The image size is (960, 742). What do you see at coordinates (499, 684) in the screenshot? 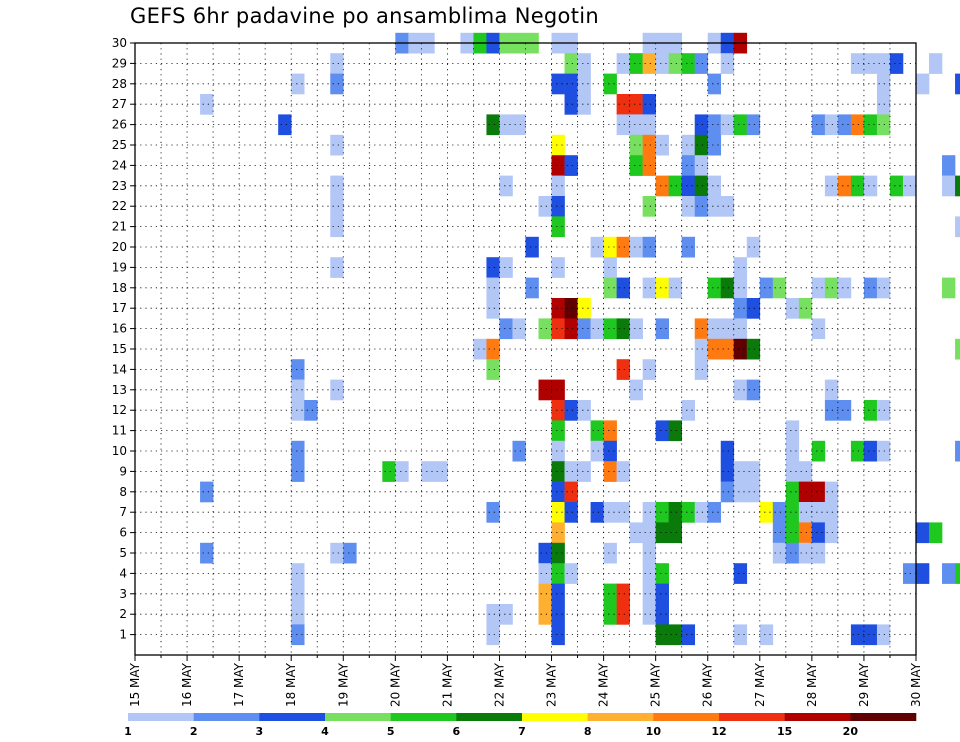
I see `x-tick-label: 22 MAY` at bounding box center [499, 684].